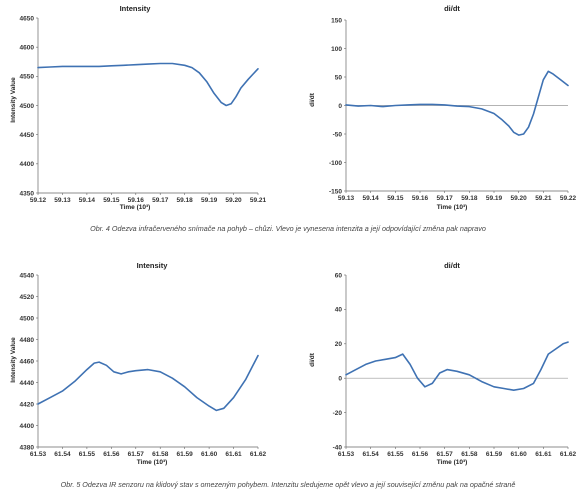 The image size is (576, 503). I want to click on y-tick-label: 40, so click(339, 310).